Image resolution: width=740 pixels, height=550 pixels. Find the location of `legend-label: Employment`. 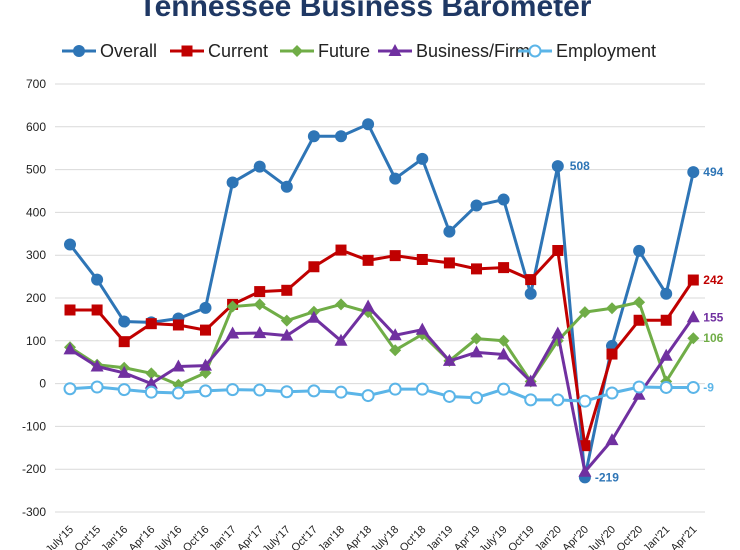

legend-label: Employment is located at coordinates (606, 51).